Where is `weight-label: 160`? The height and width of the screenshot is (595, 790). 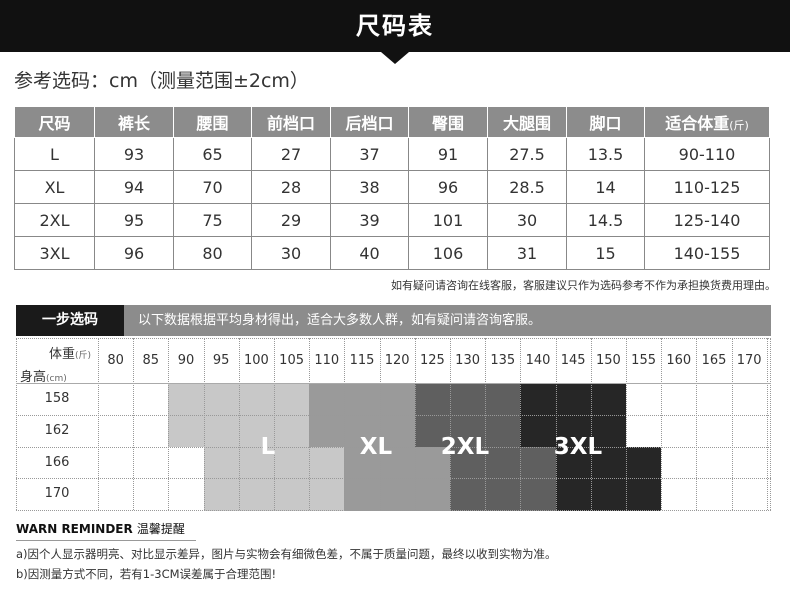 weight-label: 160 is located at coordinates (679, 360).